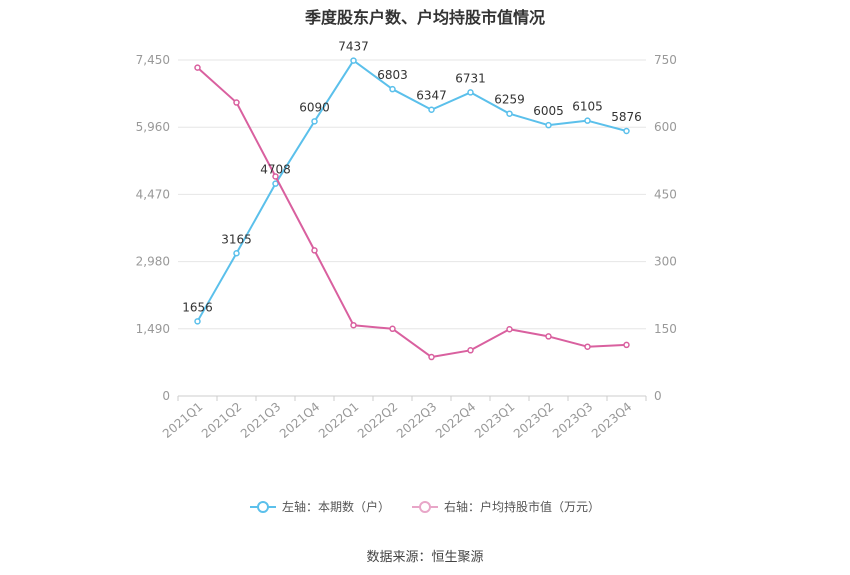 Image resolution: width=850 pixels, height=575 pixels. I want to click on legend: 左轴：本期数（户） 右轴：户均持股市值（万元）, so click(425, 506).